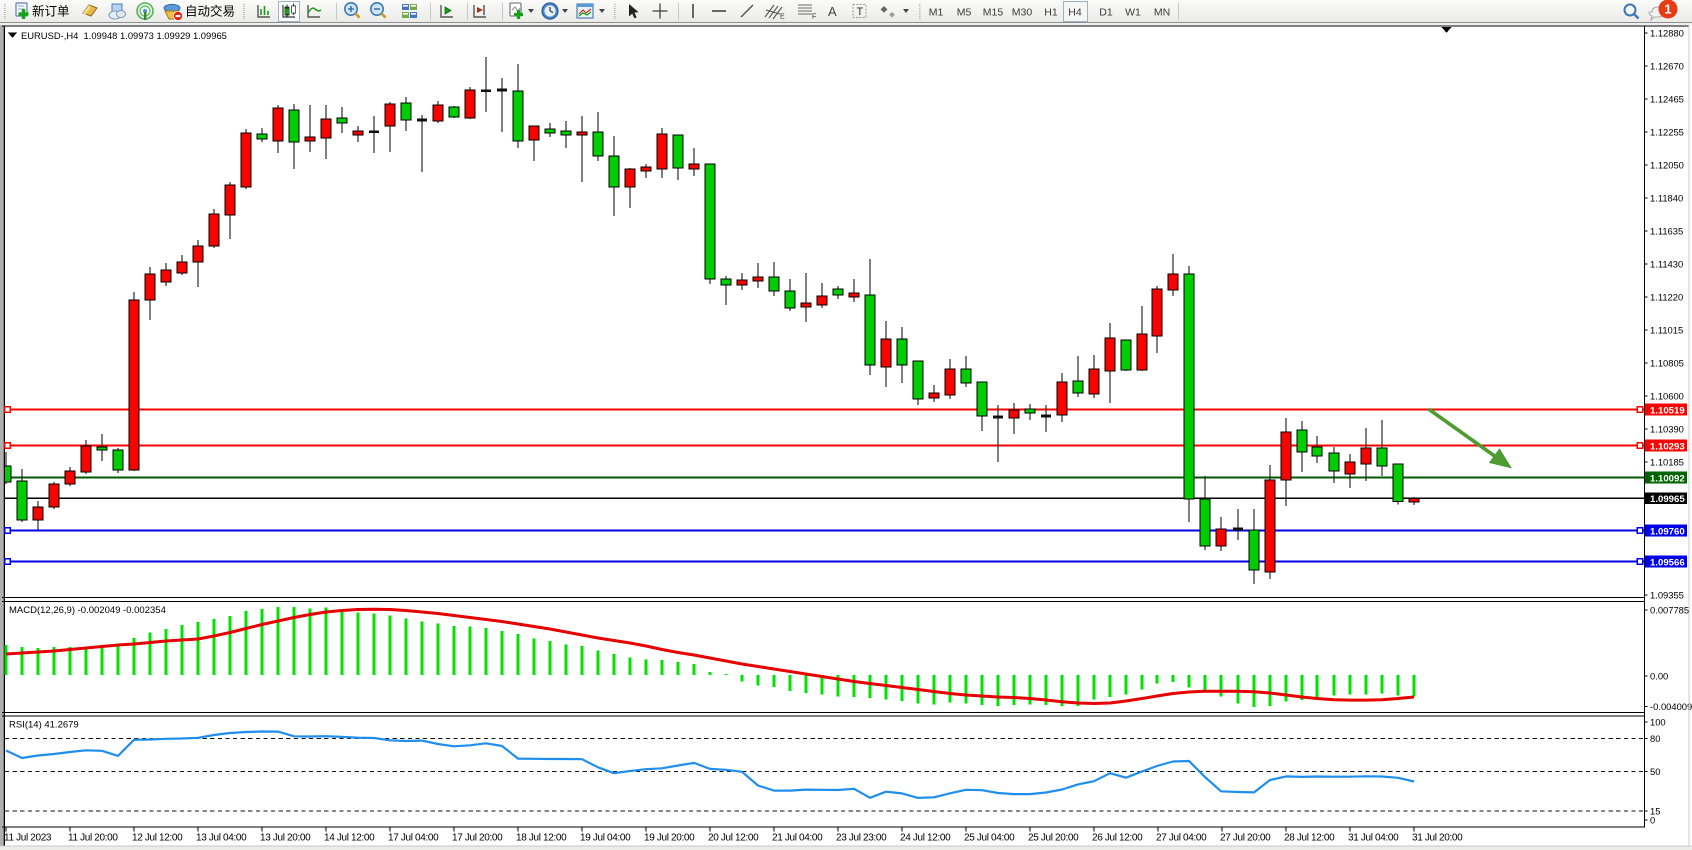  I want to click on svg-text: 0.00, so click(1659, 675).